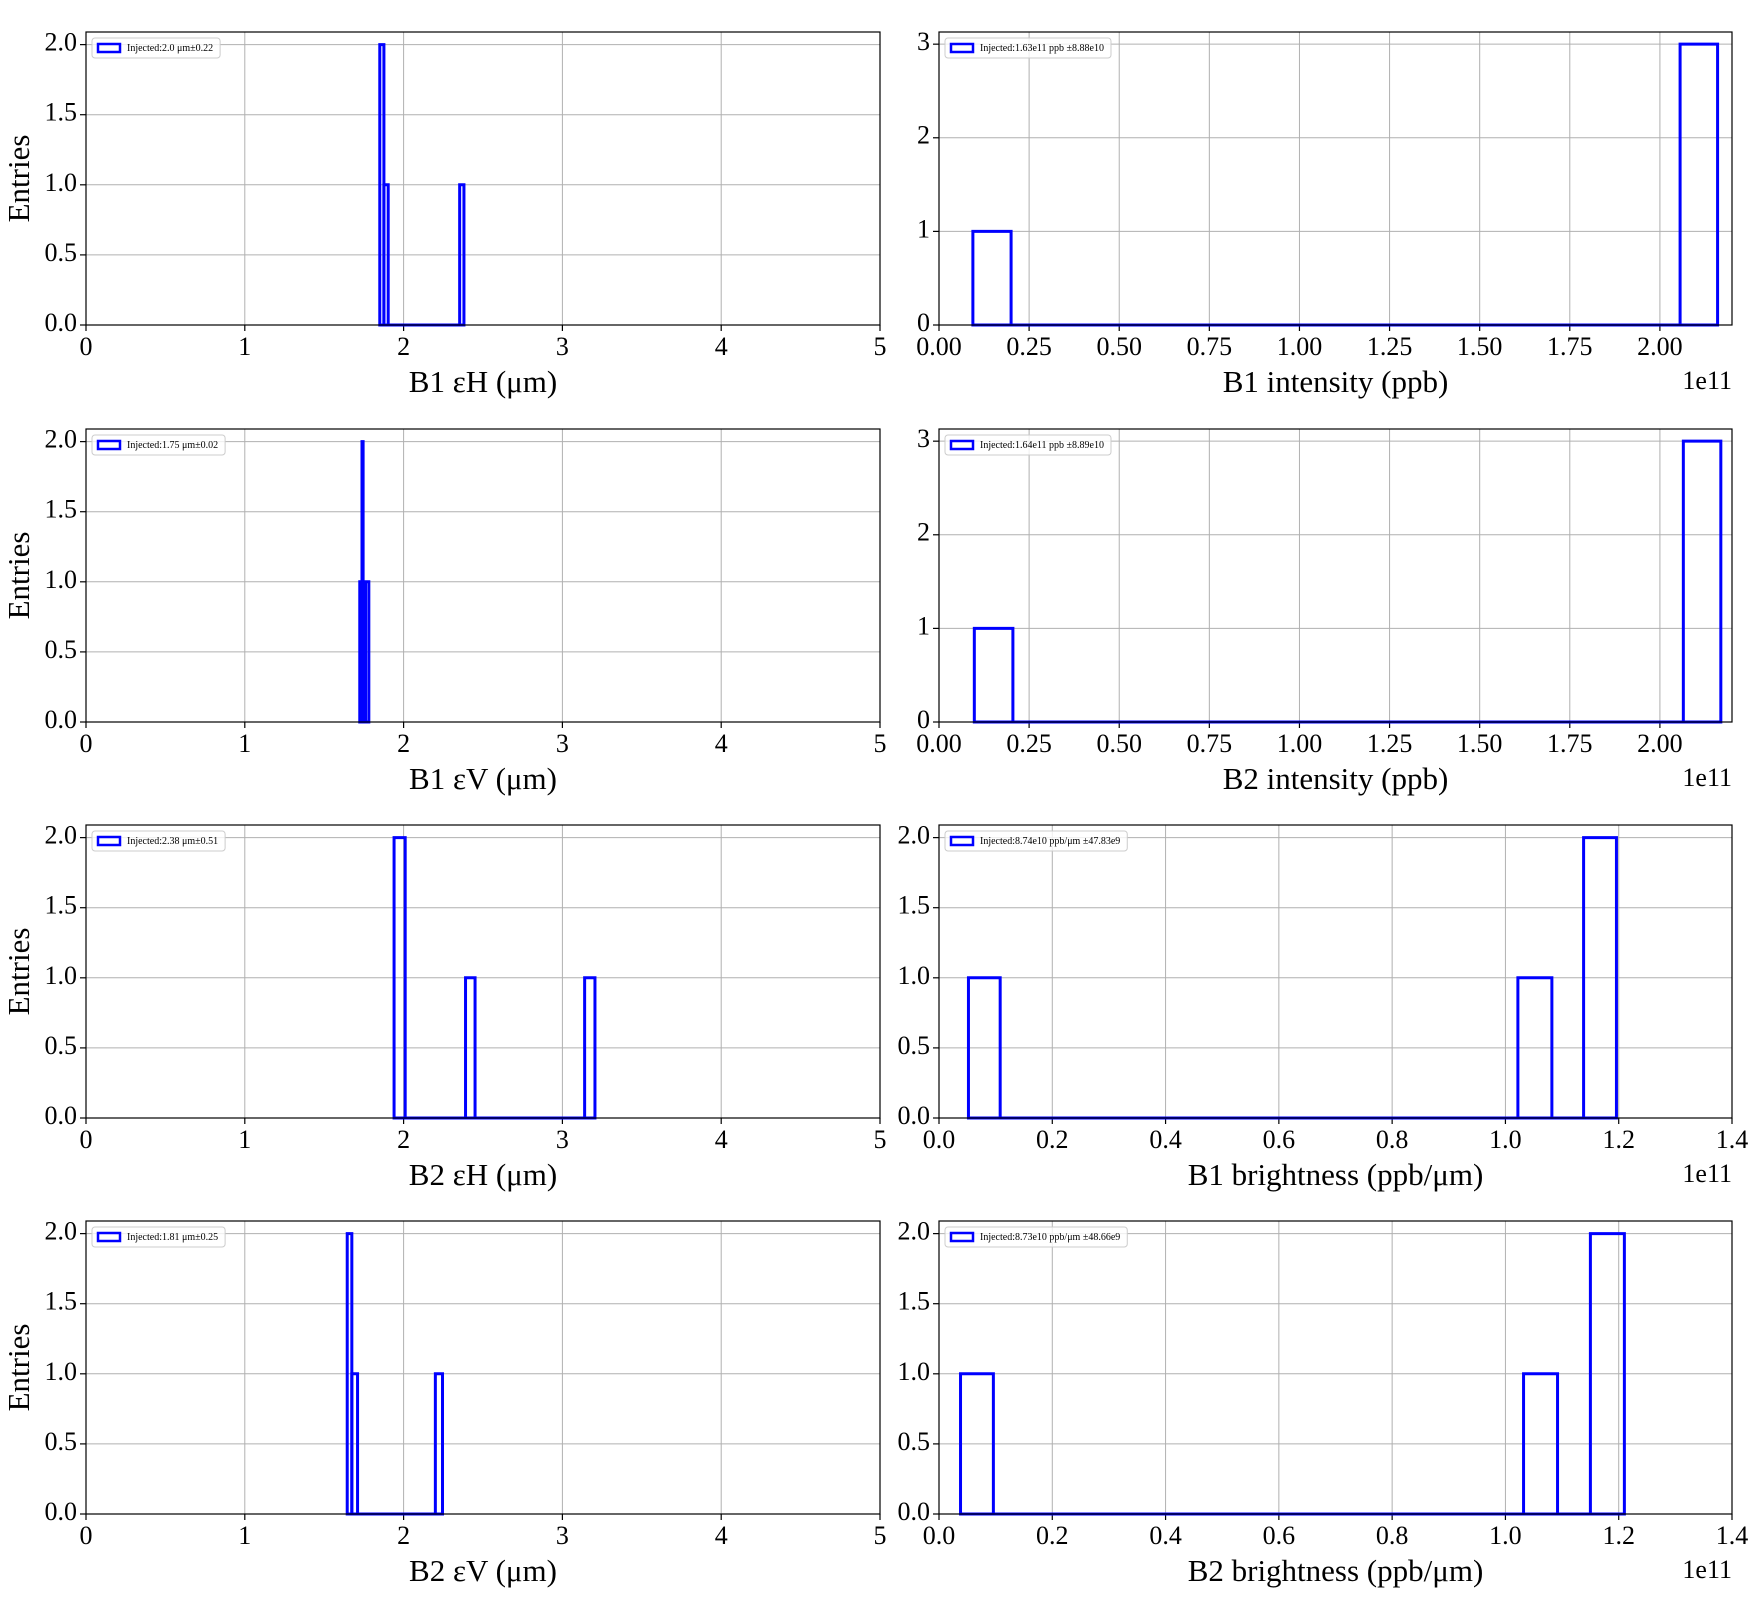  What do you see at coordinates (1505, 1535) in the screenshot?
I see `x-tick-label: 1.0` at bounding box center [1505, 1535].